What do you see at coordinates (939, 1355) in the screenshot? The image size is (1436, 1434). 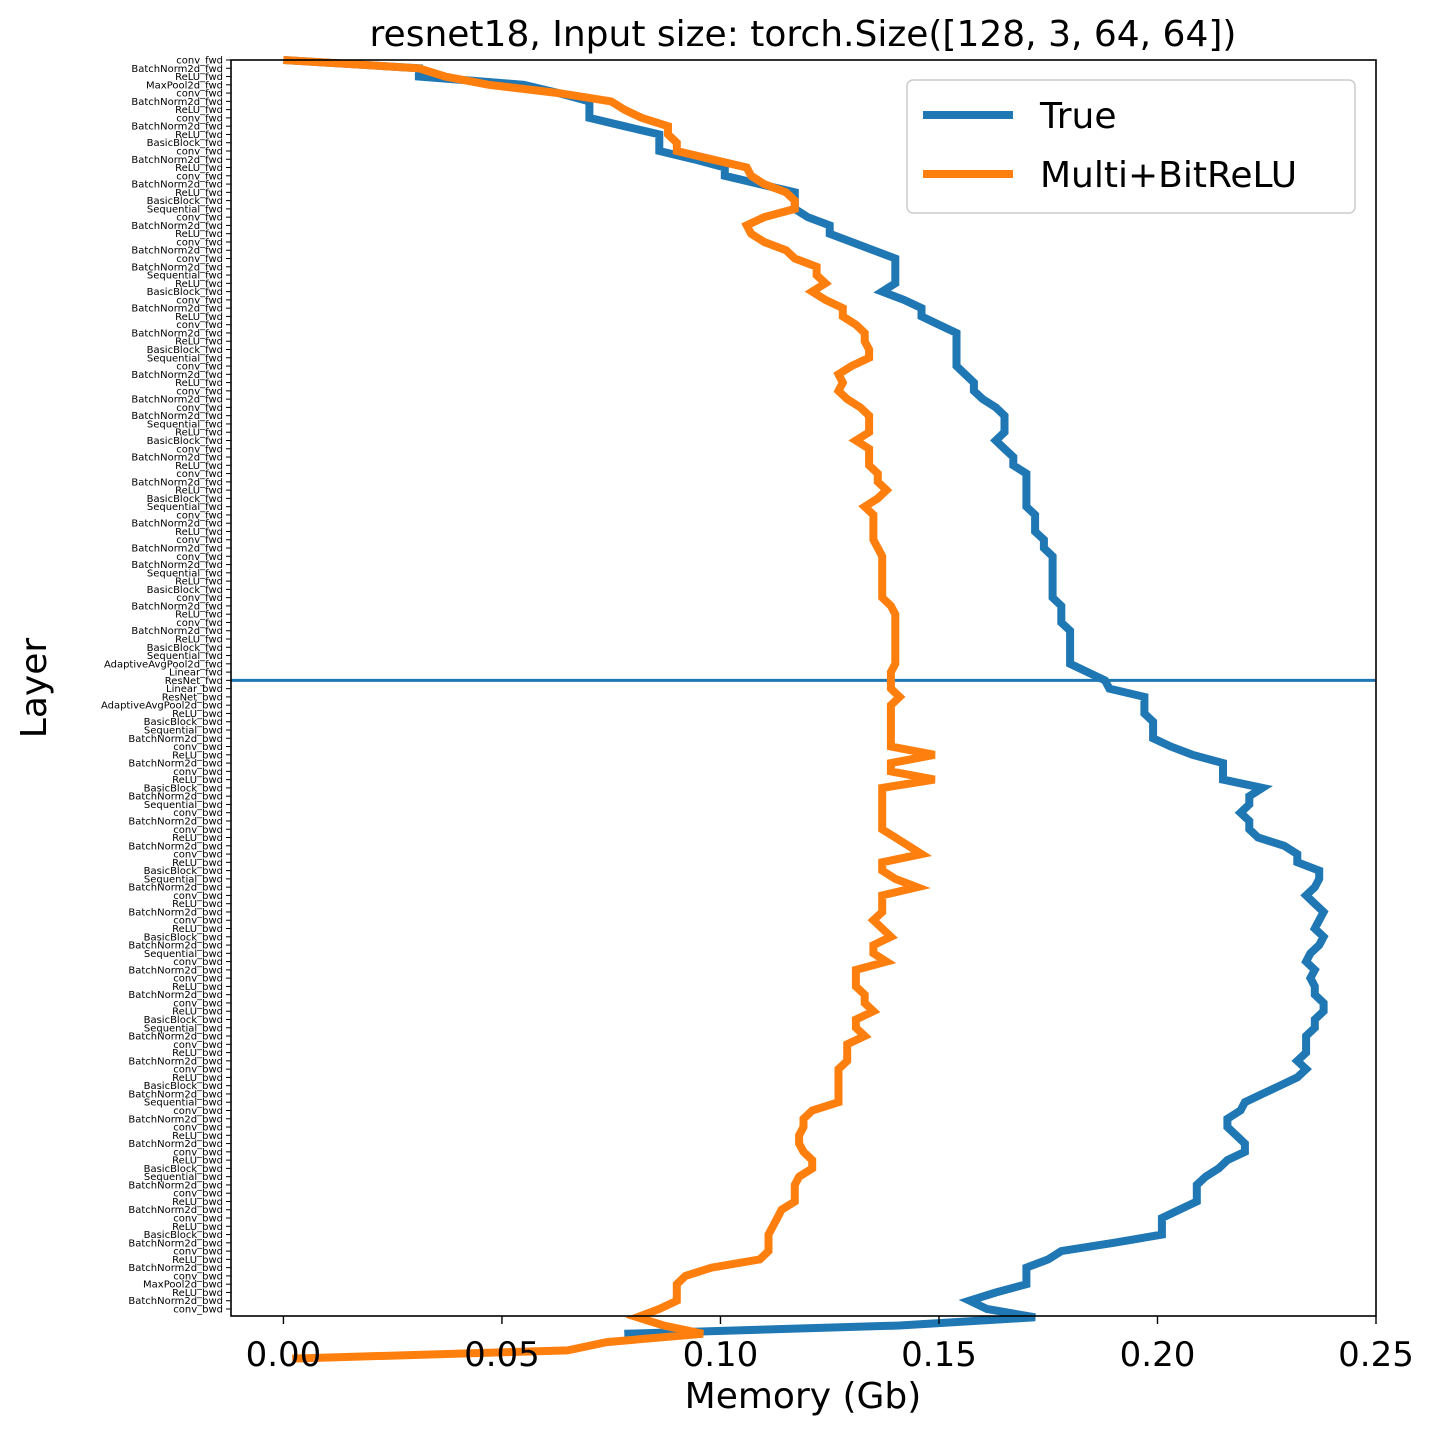 I see `x-tick-label: 0.15` at bounding box center [939, 1355].